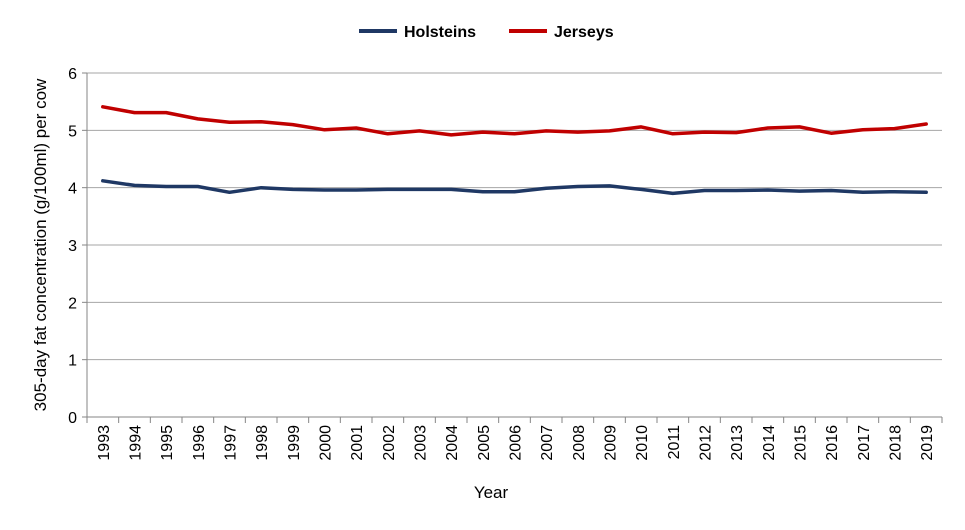  Describe the element at coordinates (72, 189) in the screenshot. I see `y-tick-label: 4` at that location.